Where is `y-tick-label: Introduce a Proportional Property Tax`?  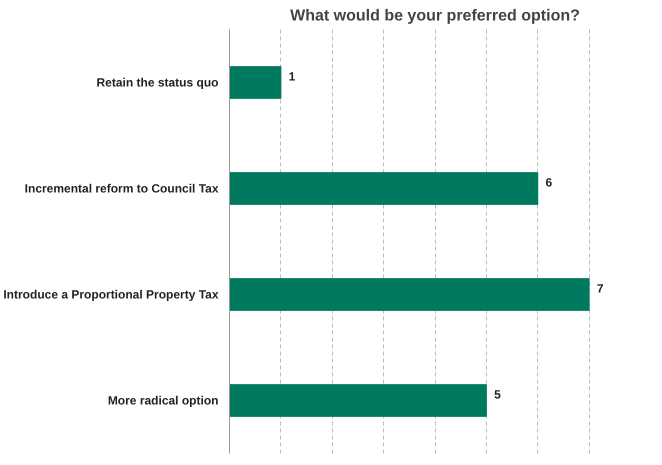
y-tick-label: Introduce a Proportional Property Tax is located at coordinates (111, 295).